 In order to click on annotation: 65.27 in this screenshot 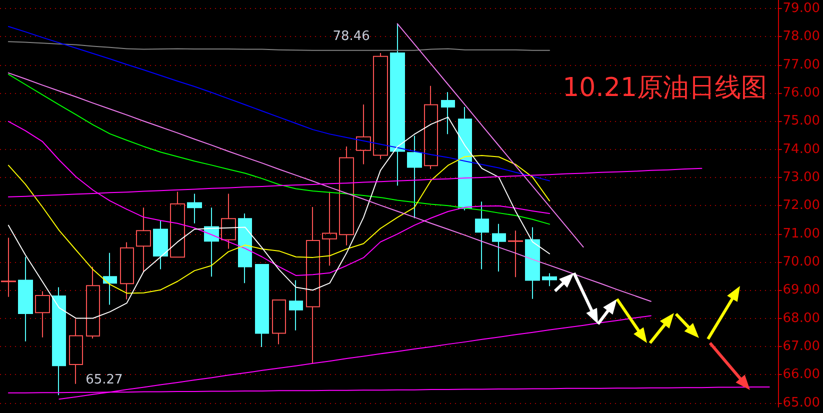, I will do `click(104, 380)`.